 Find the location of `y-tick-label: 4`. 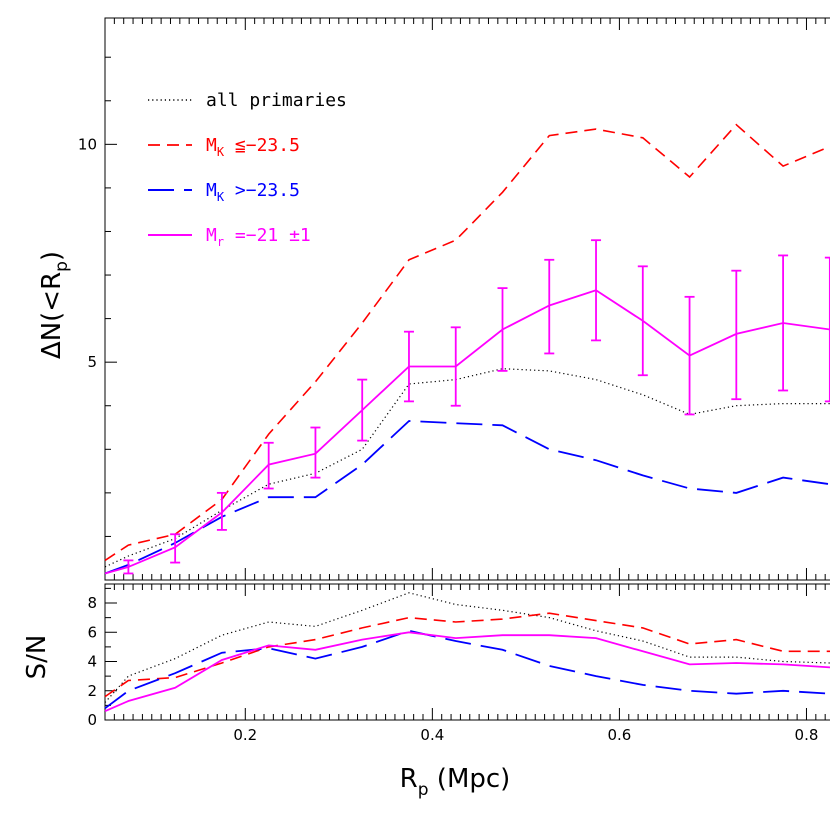

y-tick-label: 4 is located at coordinates (92, 662).